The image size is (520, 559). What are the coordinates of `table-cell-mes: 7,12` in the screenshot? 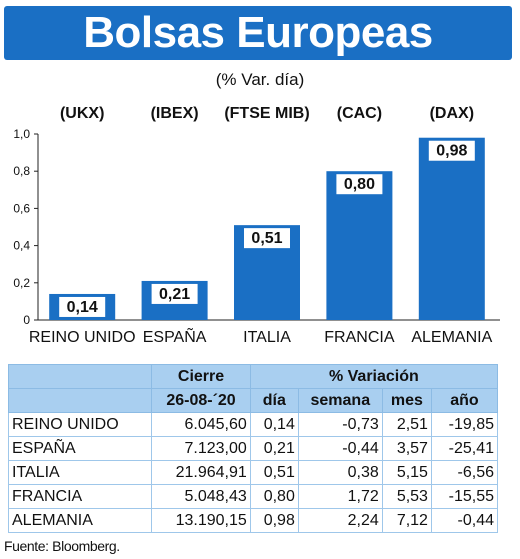 It's located at (406, 520).